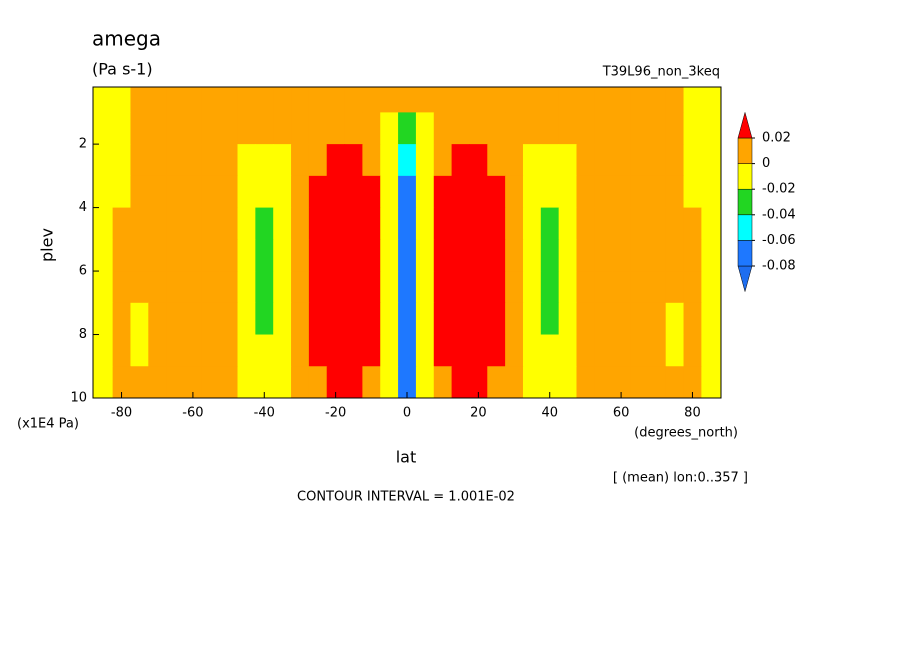  Describe the element at coordinates (406, 497) in the screenshot. I see `footer: CONTOUR INTERVAL = 1.001E-02` at that location.